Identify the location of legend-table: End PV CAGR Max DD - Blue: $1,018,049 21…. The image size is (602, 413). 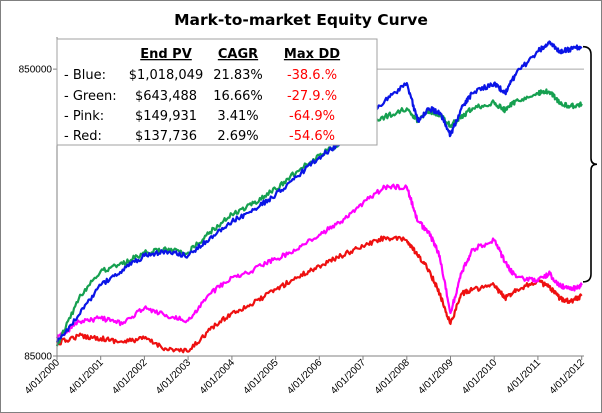
(217, 92).